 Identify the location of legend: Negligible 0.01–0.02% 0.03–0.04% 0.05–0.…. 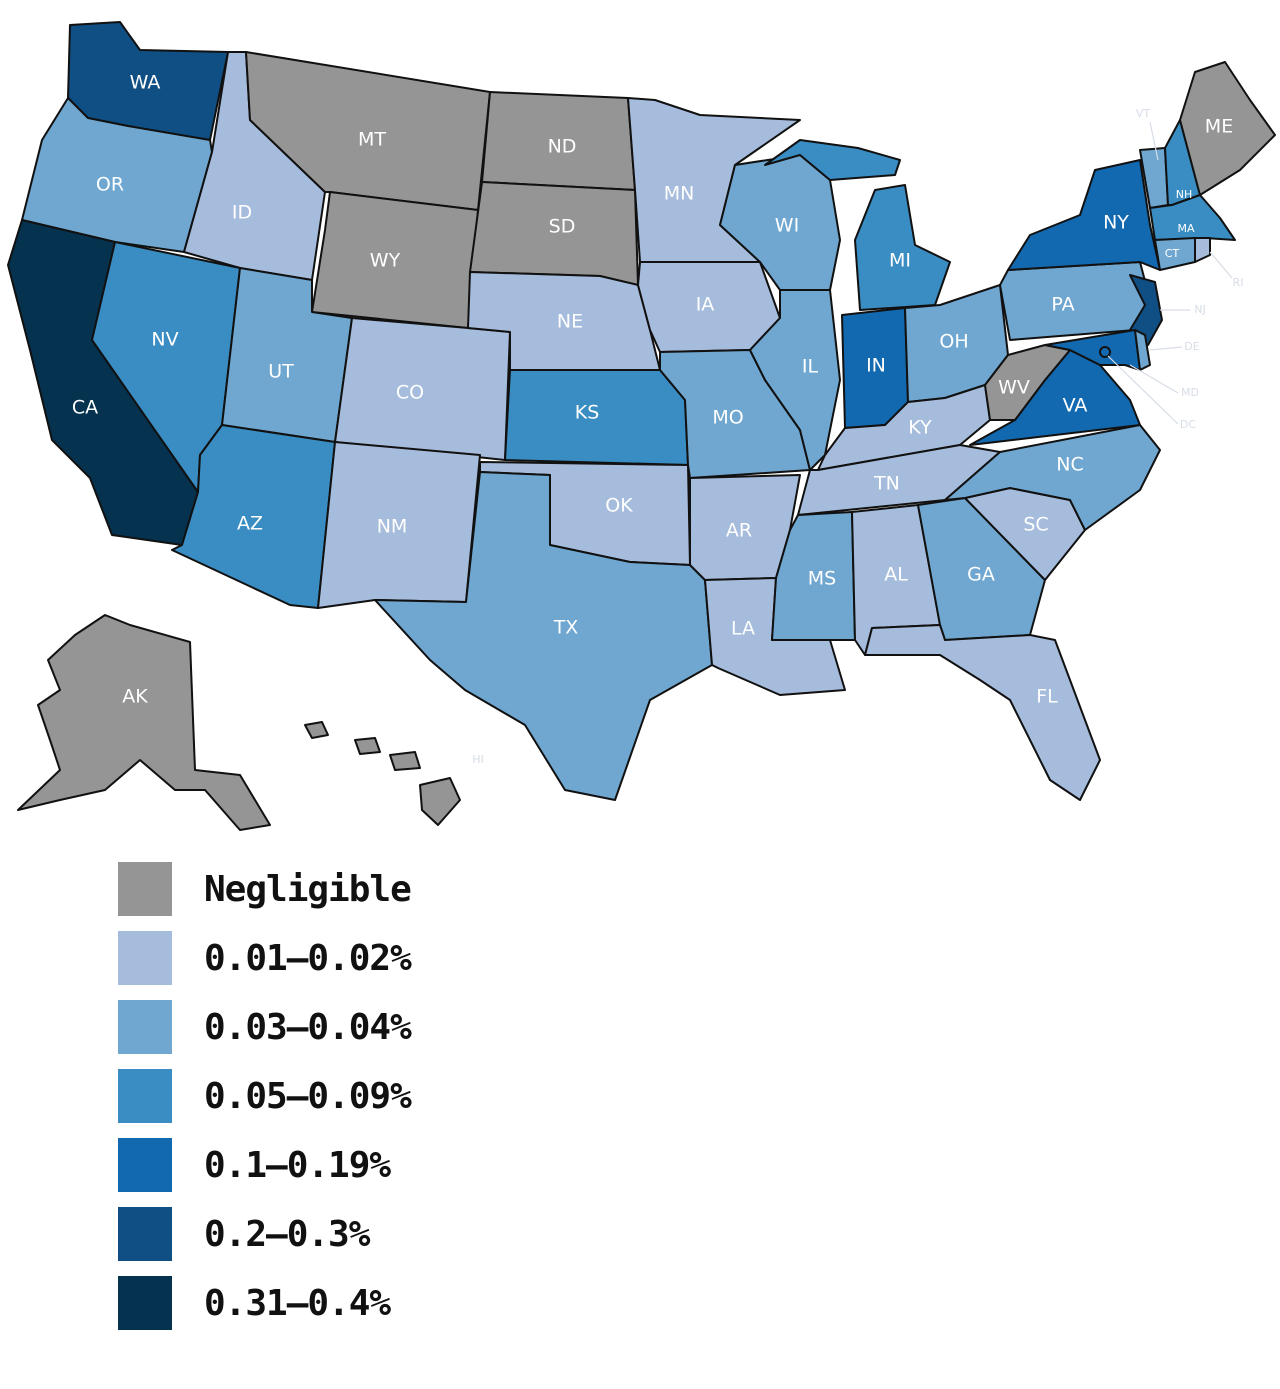
(265, 1103).